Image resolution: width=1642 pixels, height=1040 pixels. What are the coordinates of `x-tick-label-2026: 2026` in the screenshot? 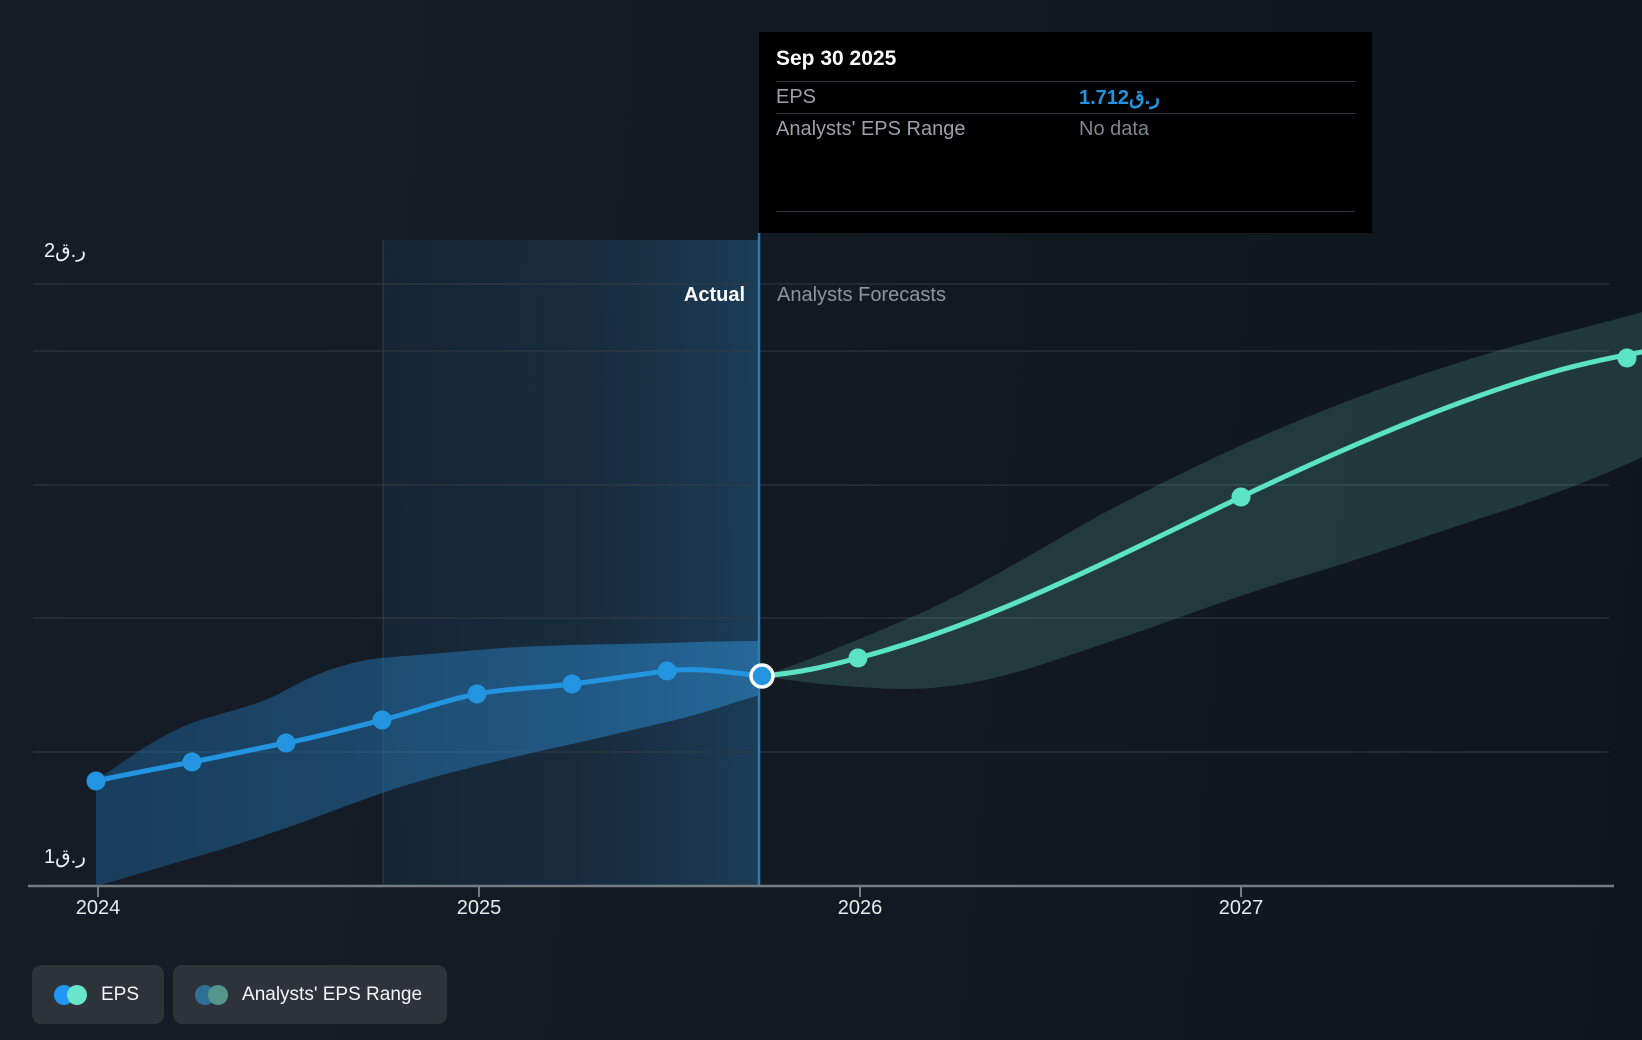 It's located at (860, 908).